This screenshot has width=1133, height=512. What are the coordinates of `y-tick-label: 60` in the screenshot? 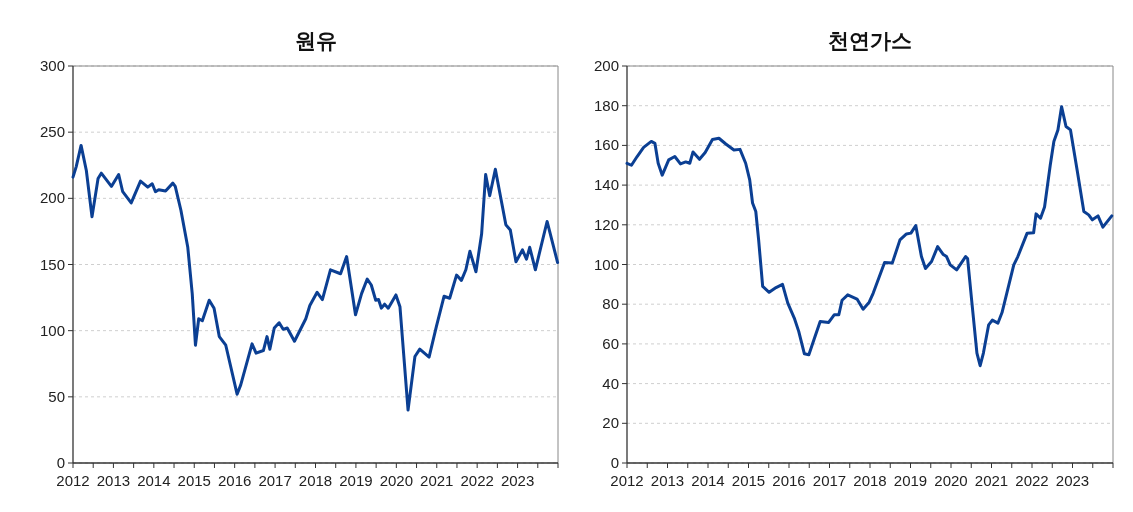 It's located at (610, 343).